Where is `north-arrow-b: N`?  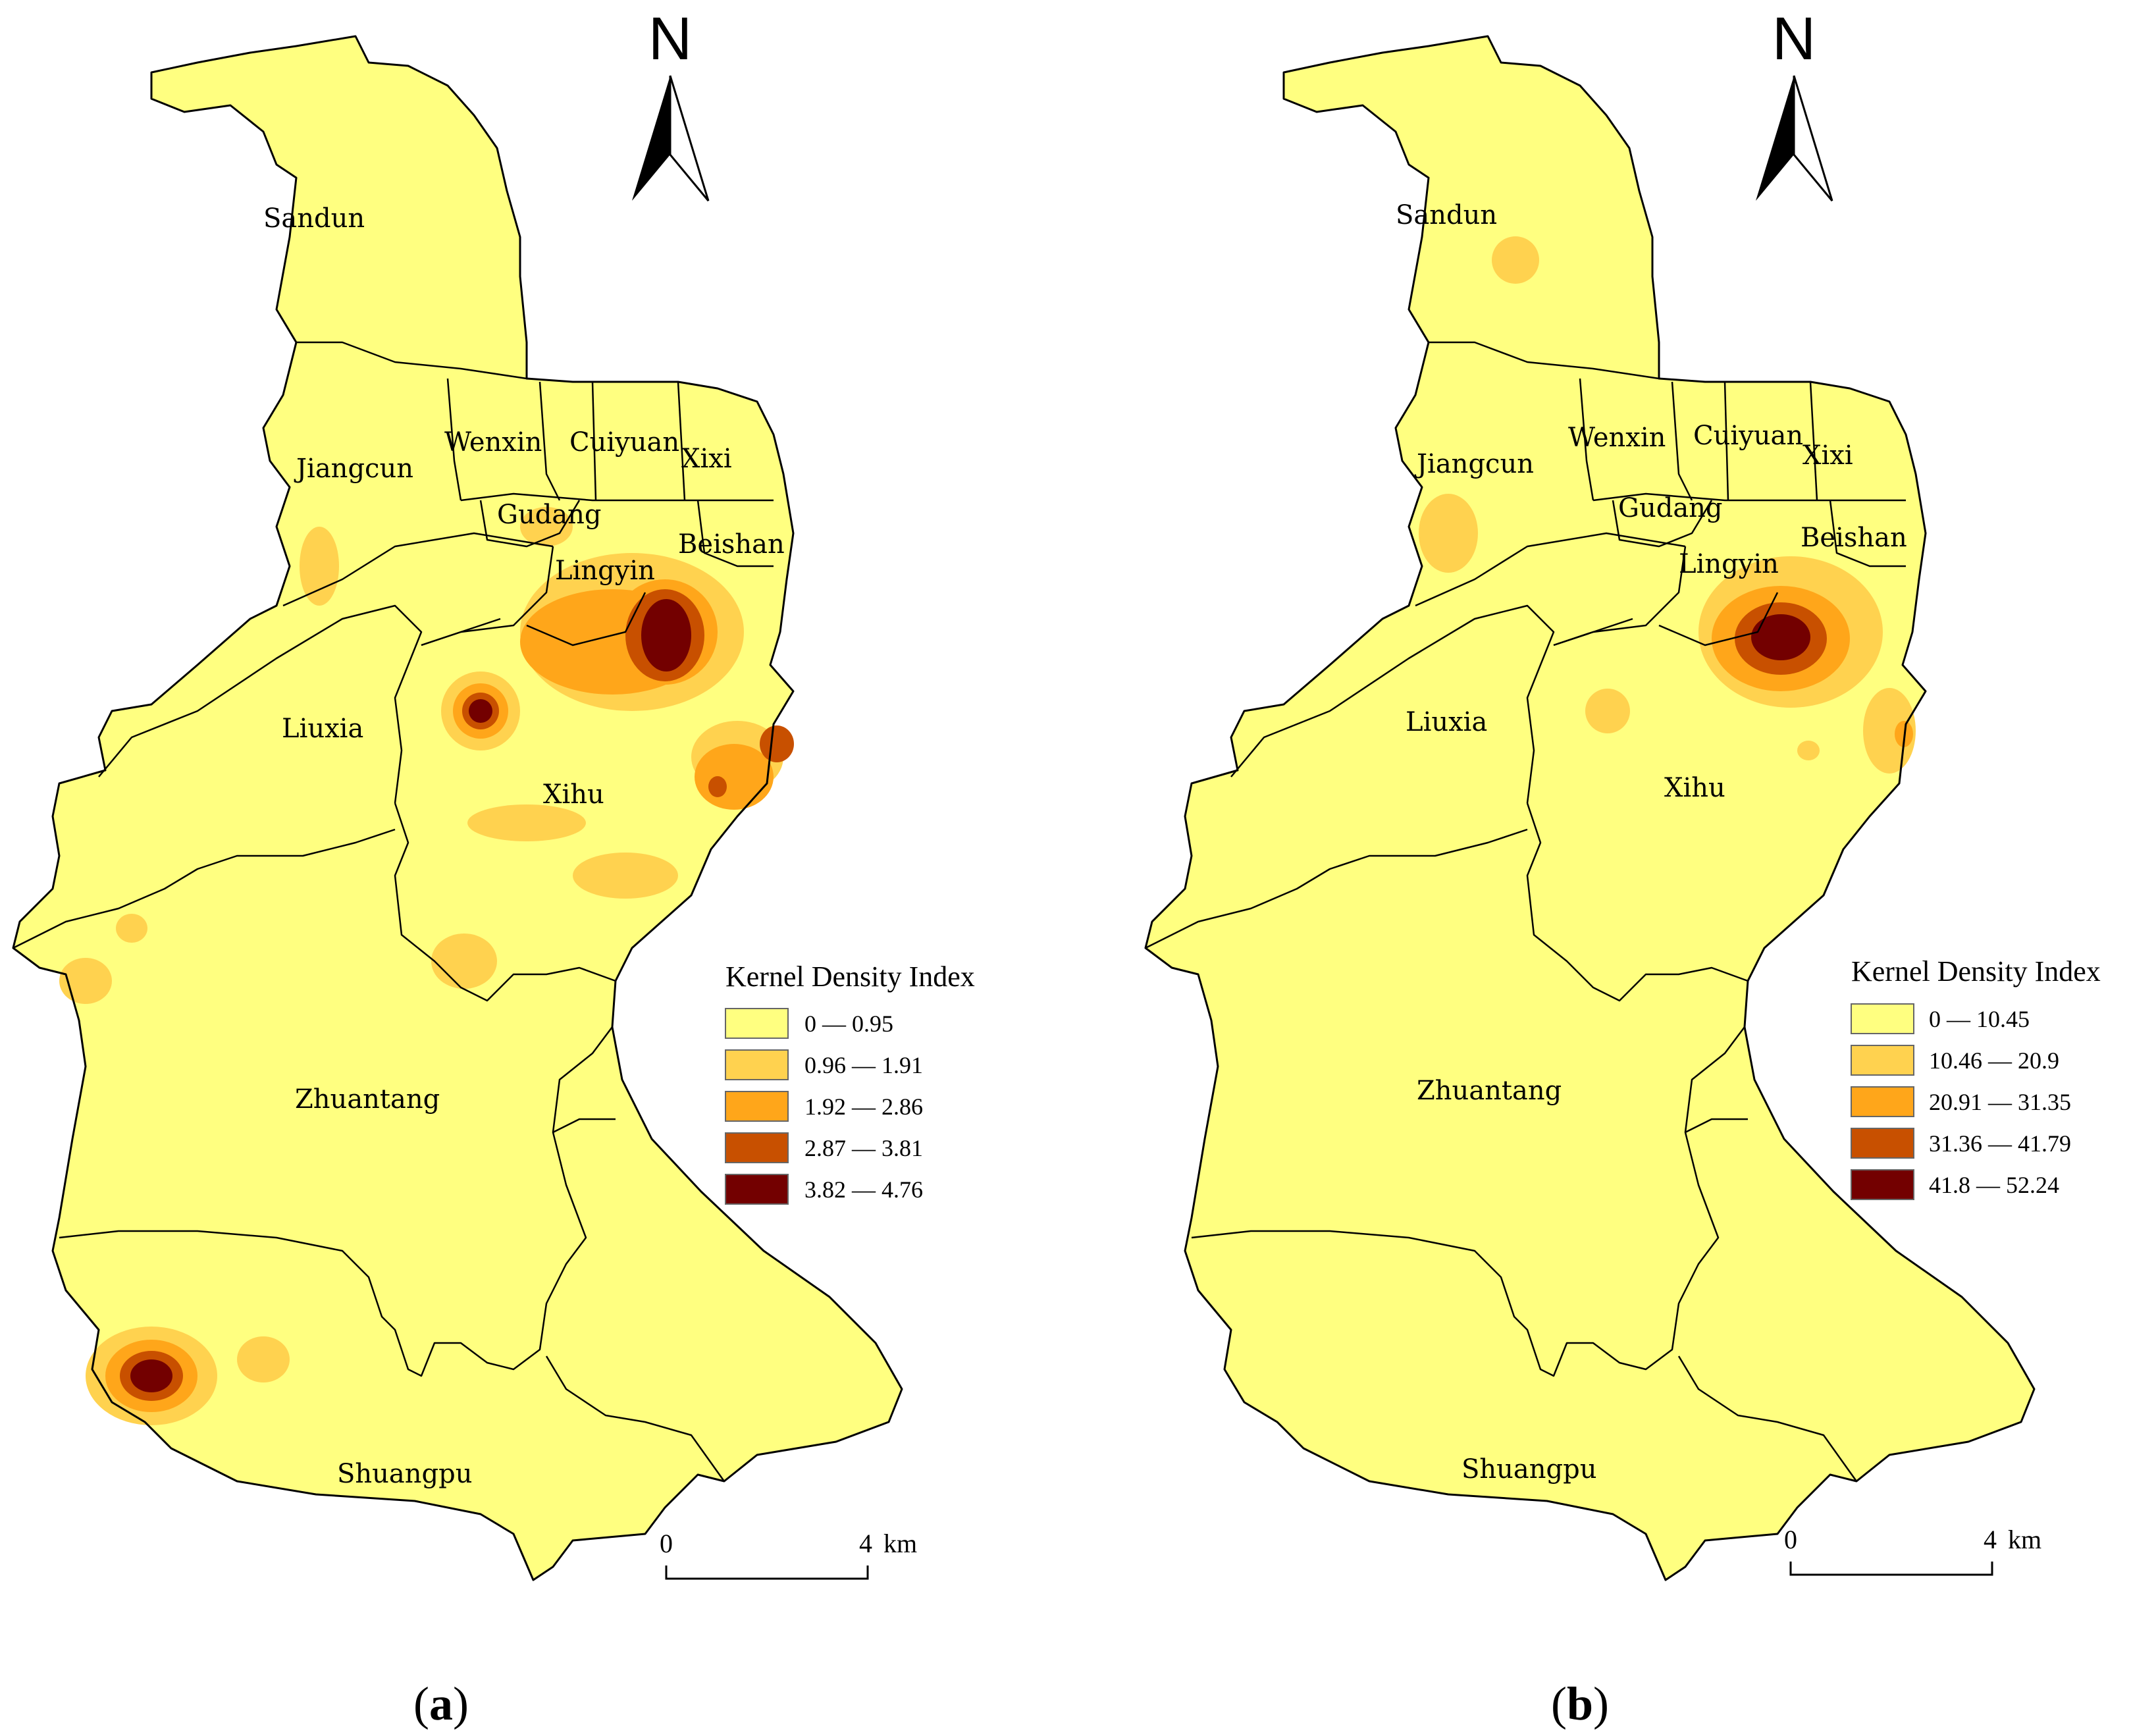
north-arrow-b: N is located at coordinates (1795, 103).